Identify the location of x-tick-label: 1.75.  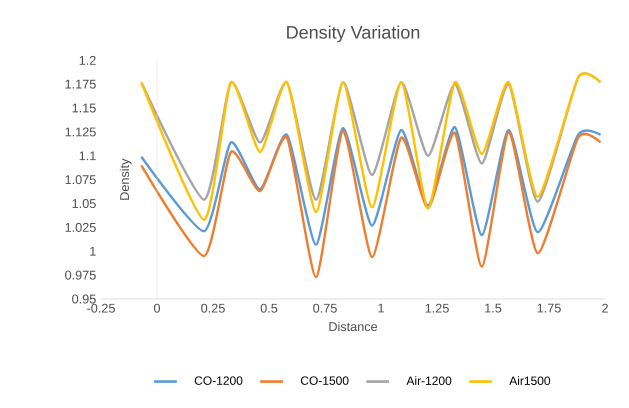
(549, 308).